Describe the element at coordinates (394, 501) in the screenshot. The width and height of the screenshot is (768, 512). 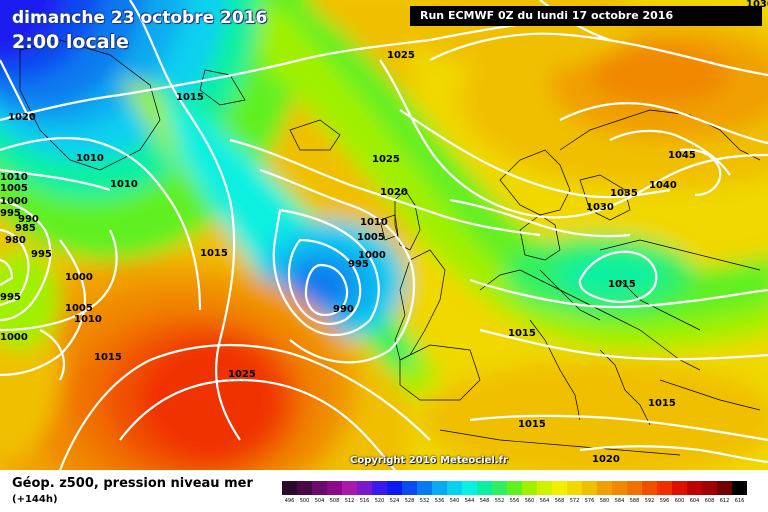
I see `scale-label: 524` at that location.